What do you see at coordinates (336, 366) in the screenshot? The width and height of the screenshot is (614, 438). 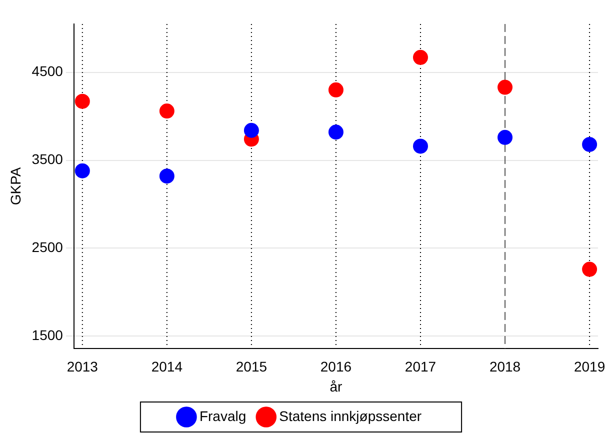 I see `x-tick-label: 2016` at bounding box center [336, 366].